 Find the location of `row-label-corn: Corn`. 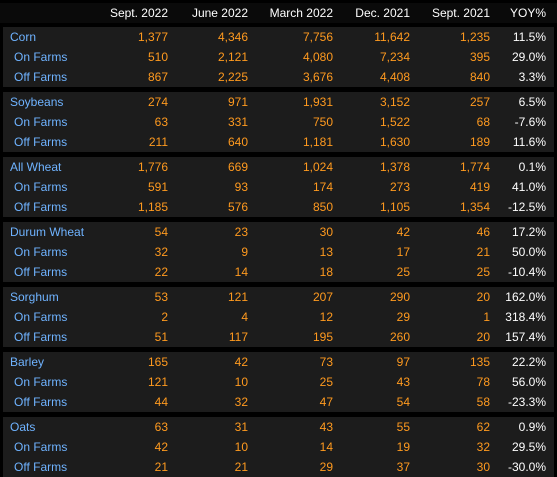

row-label-corn: Corn is located at coordinates (23, 37).